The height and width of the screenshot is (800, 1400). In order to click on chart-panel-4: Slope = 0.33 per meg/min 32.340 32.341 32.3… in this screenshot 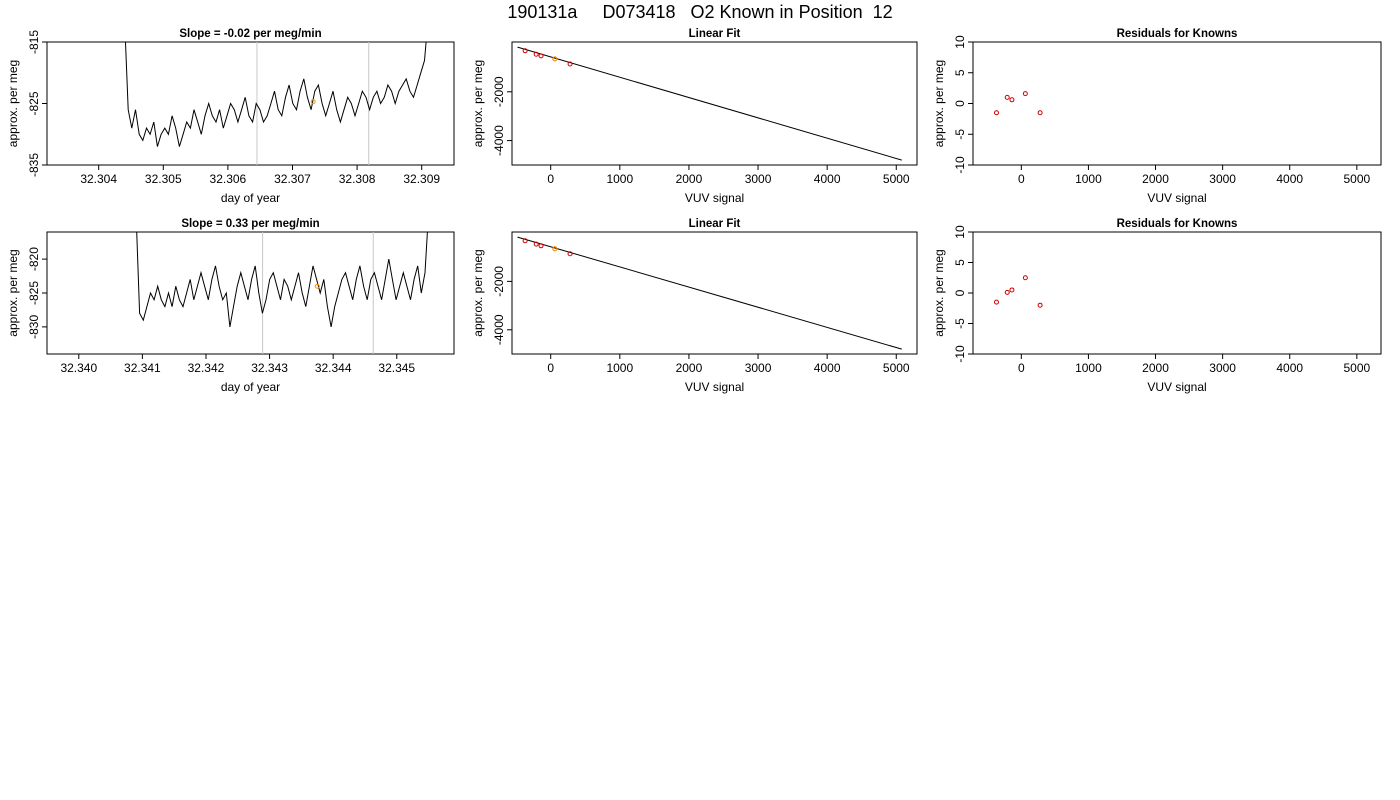, I will do `click(230, 306)`.